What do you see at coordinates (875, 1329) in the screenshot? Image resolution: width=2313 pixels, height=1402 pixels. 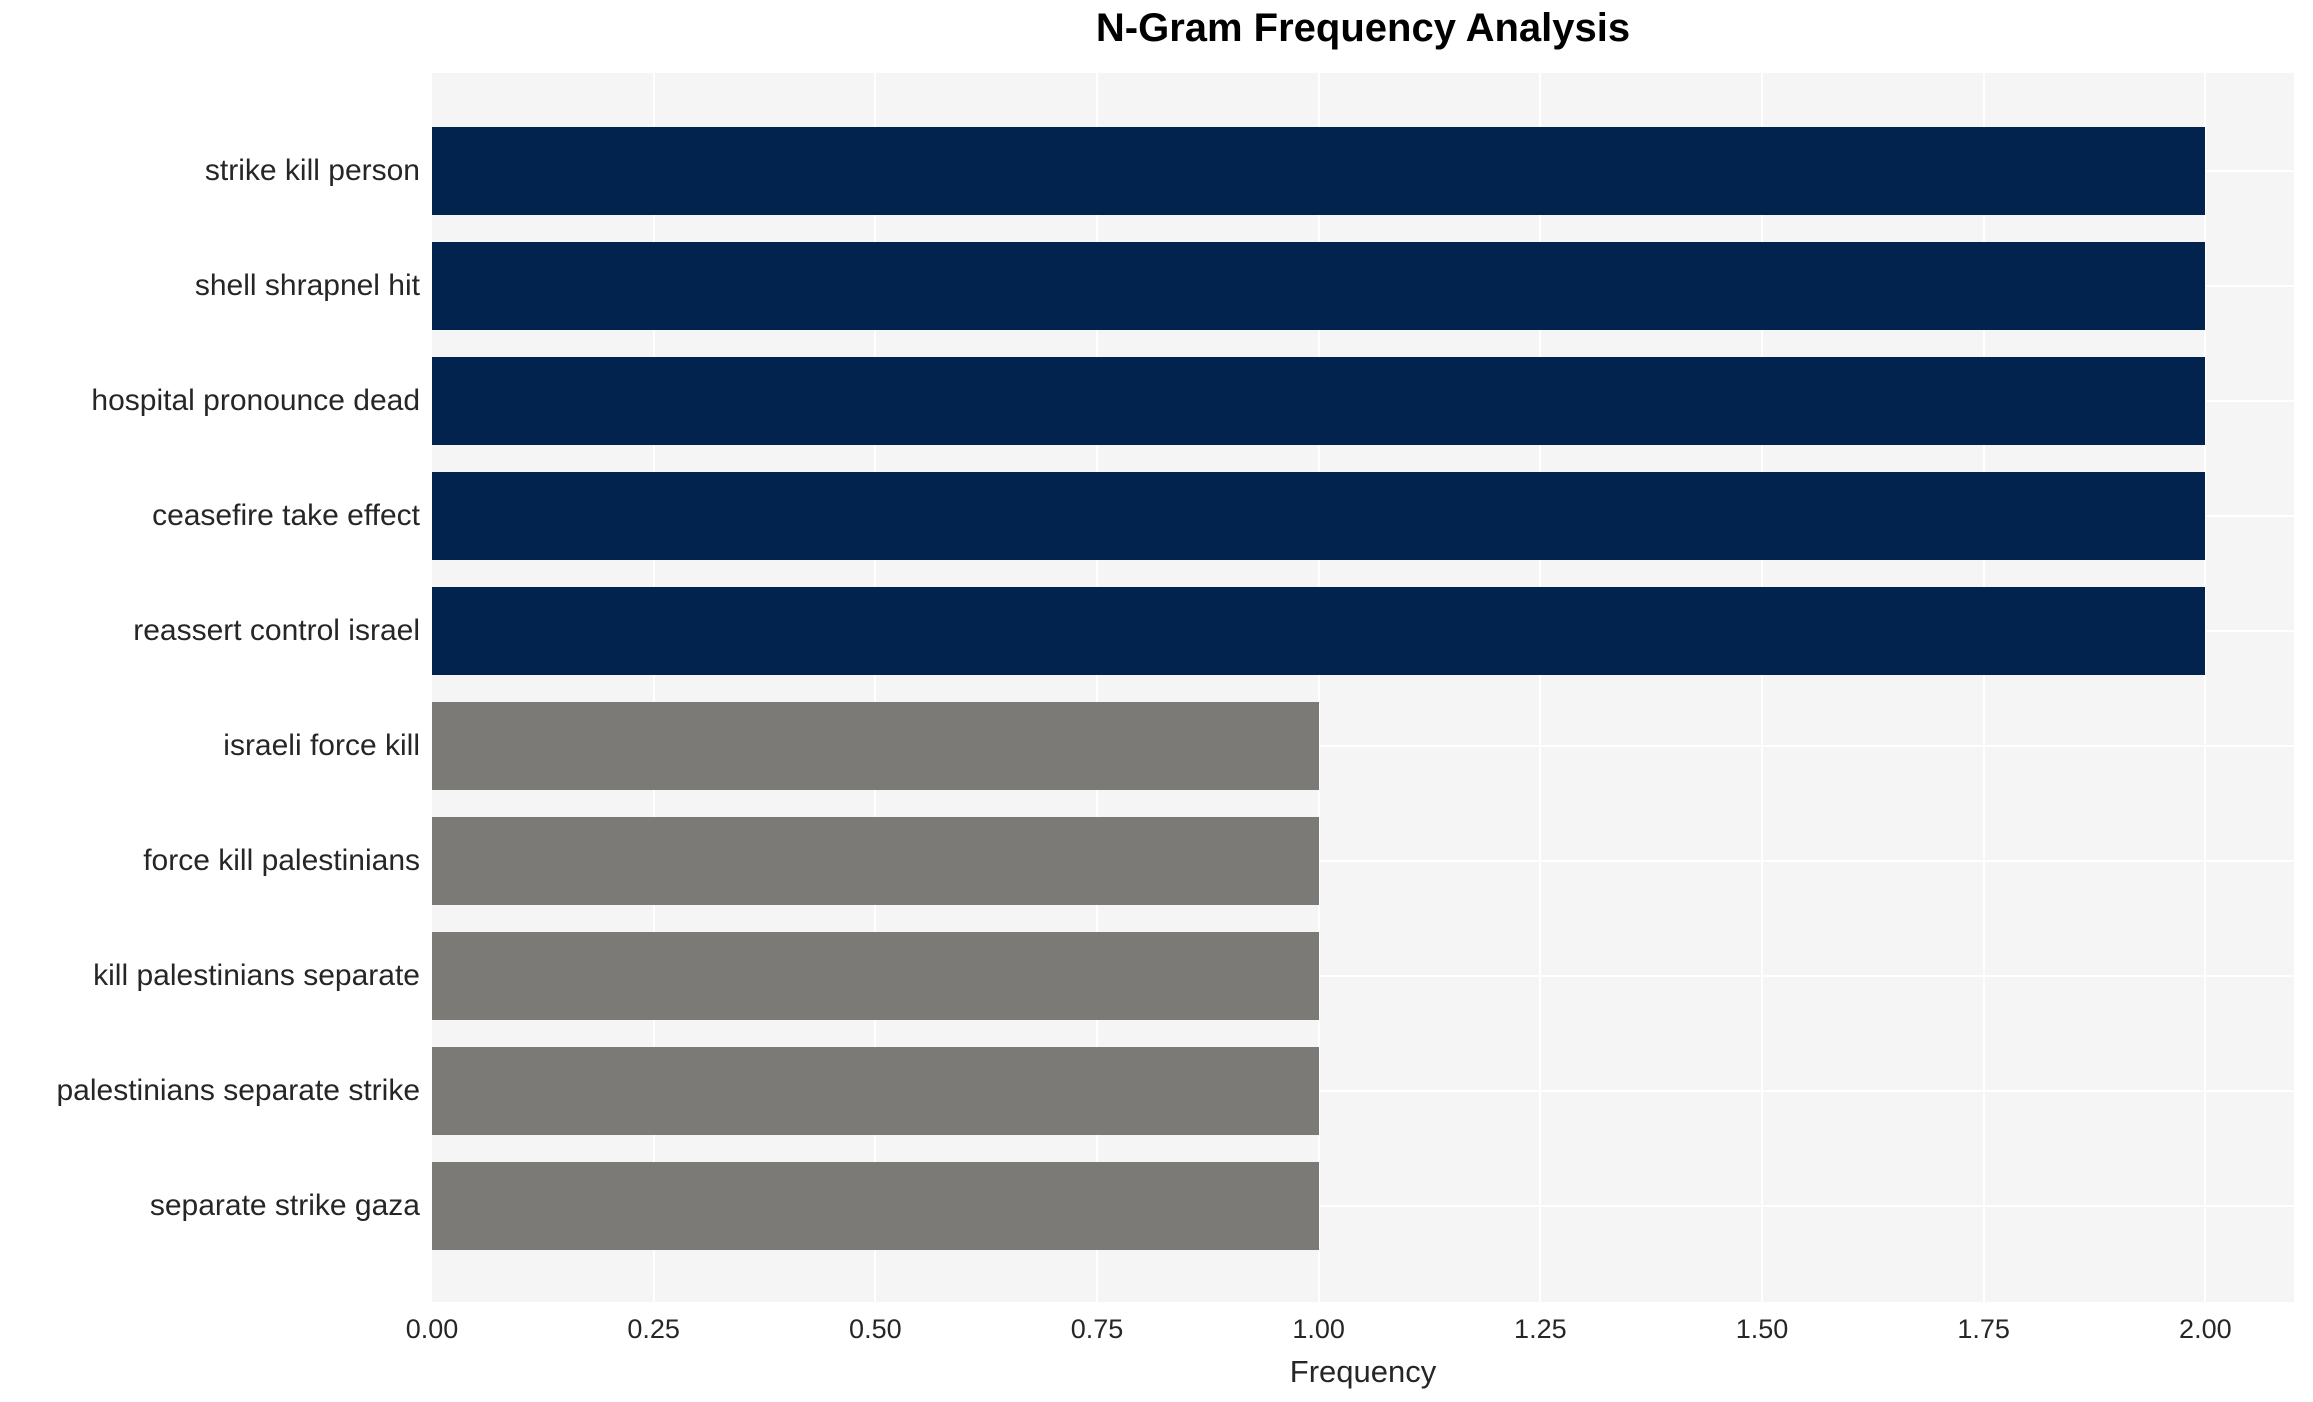 I see `x-tick-label: 0.50` at bounding box center [875, 1329].